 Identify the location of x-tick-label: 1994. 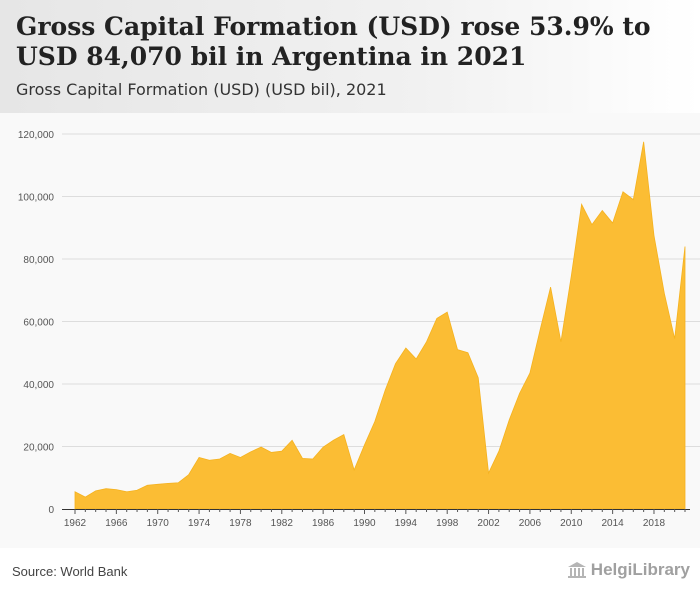
(406, 523).